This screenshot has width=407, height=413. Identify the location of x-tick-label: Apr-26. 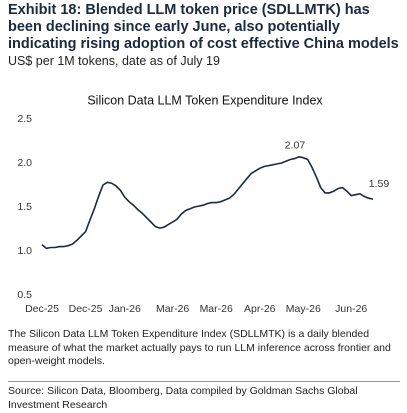
(260, 309).